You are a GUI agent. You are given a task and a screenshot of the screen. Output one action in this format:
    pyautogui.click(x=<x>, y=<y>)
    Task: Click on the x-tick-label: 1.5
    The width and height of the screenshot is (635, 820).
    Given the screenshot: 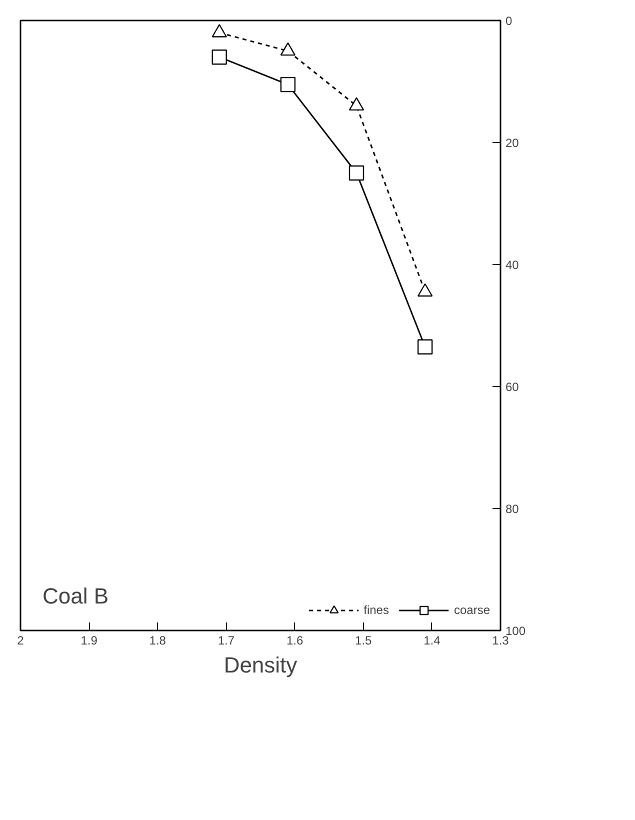 What is the action you would take?
    pyautogui.click(x=363, y=641)
    